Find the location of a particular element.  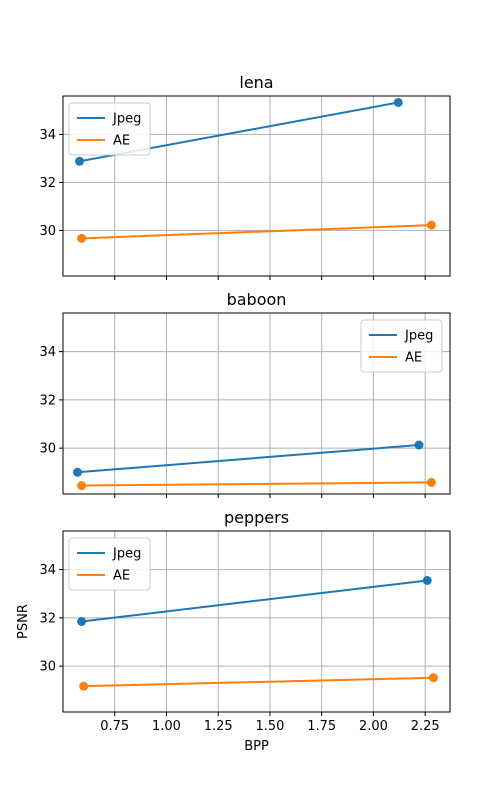

peppers-x-tick-label: 1.00 is located at coordinates (166, 726).